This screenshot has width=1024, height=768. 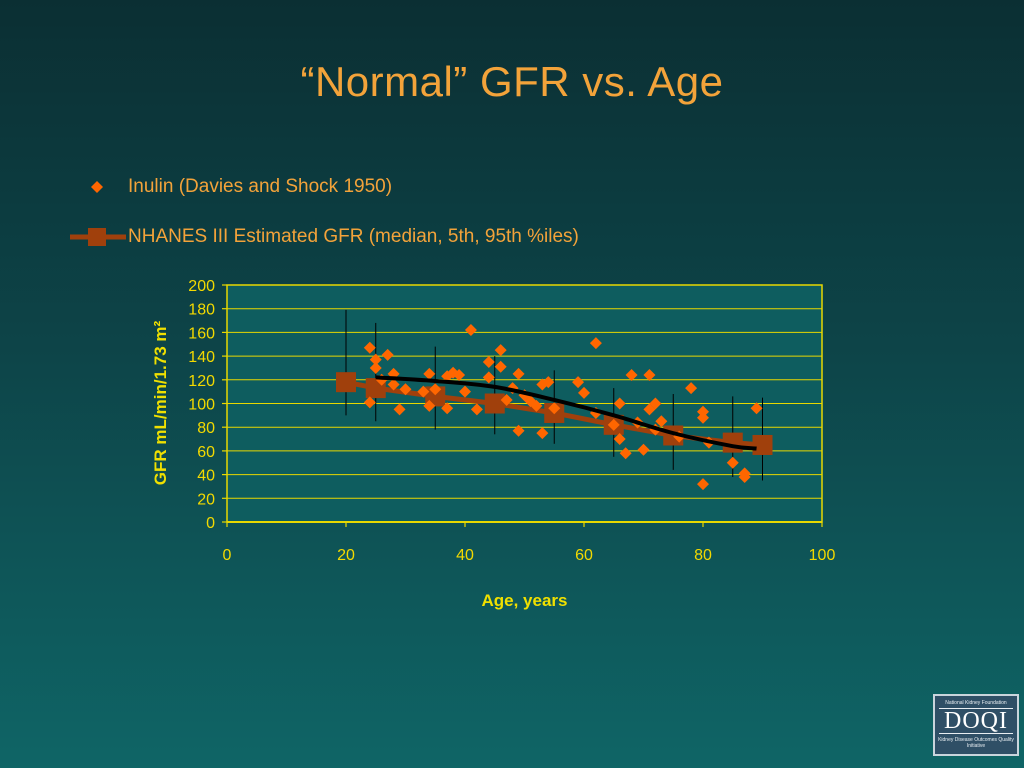 I want to click on x-tick-label: 20, so click(x=346, y=555).